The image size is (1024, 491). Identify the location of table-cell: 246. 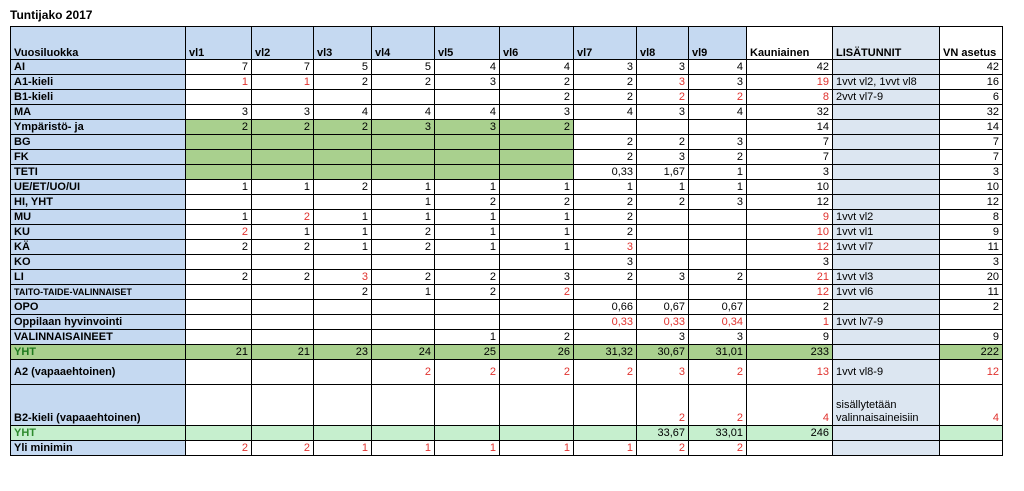
(789, 433).